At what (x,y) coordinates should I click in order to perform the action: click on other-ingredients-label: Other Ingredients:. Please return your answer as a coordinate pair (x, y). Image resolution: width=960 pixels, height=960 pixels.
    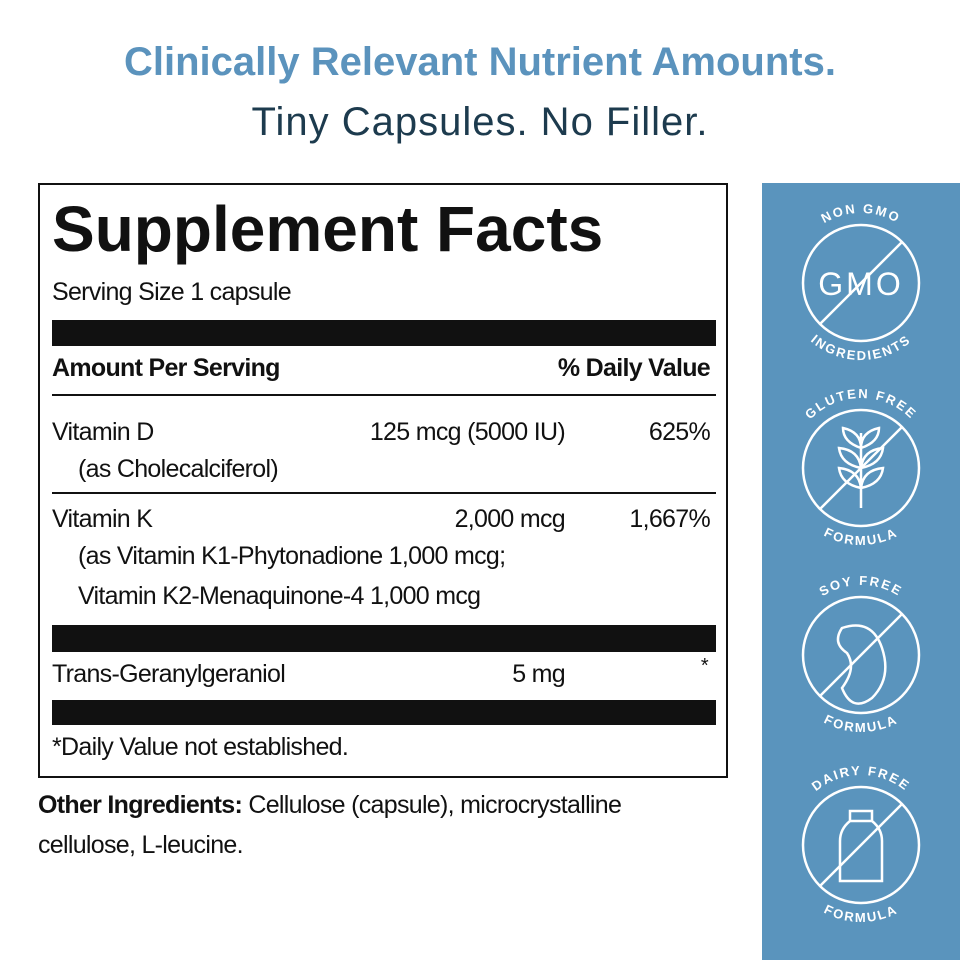
    Looking at the image, I should click on (140, 805).